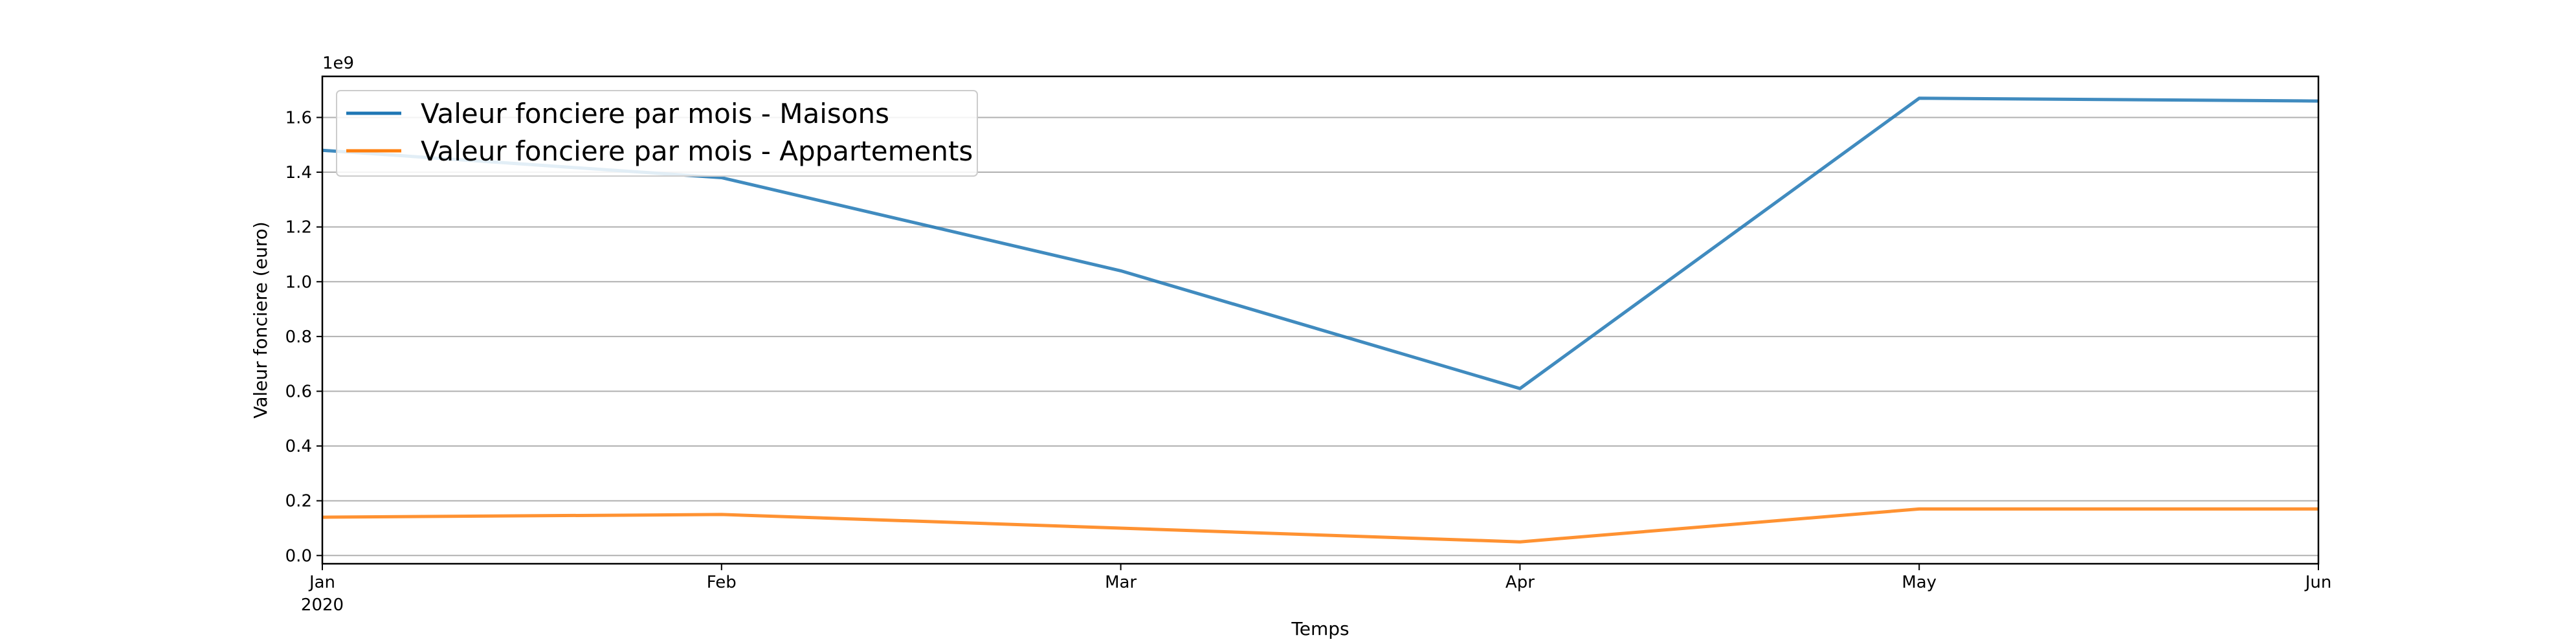  What do you see at coordinates (1320, 628) in the screenshot?
I see `x-axis-title: Temps` at bounding box center [1320, 628].